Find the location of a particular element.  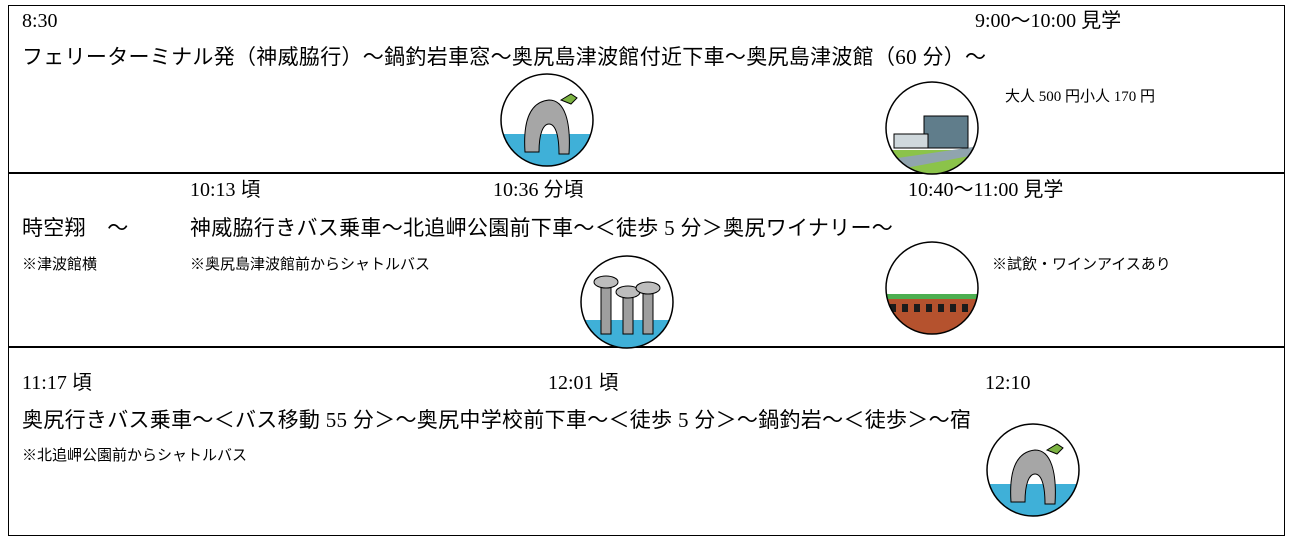

route: 神威脇行きバス乗車〜北追岬公園前下車〜＜徒歩 5 分＞奥尻ワイナリー〜 is located at coordinates (542, 228).